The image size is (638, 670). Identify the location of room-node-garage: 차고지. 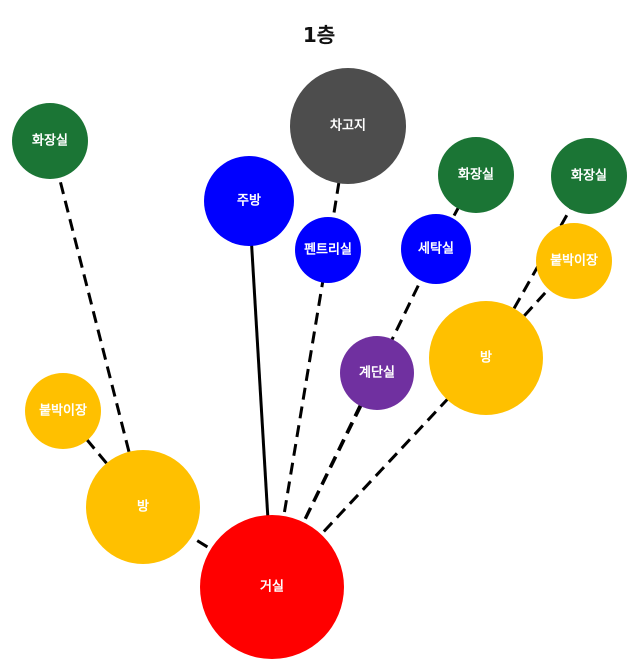
(348, 126).